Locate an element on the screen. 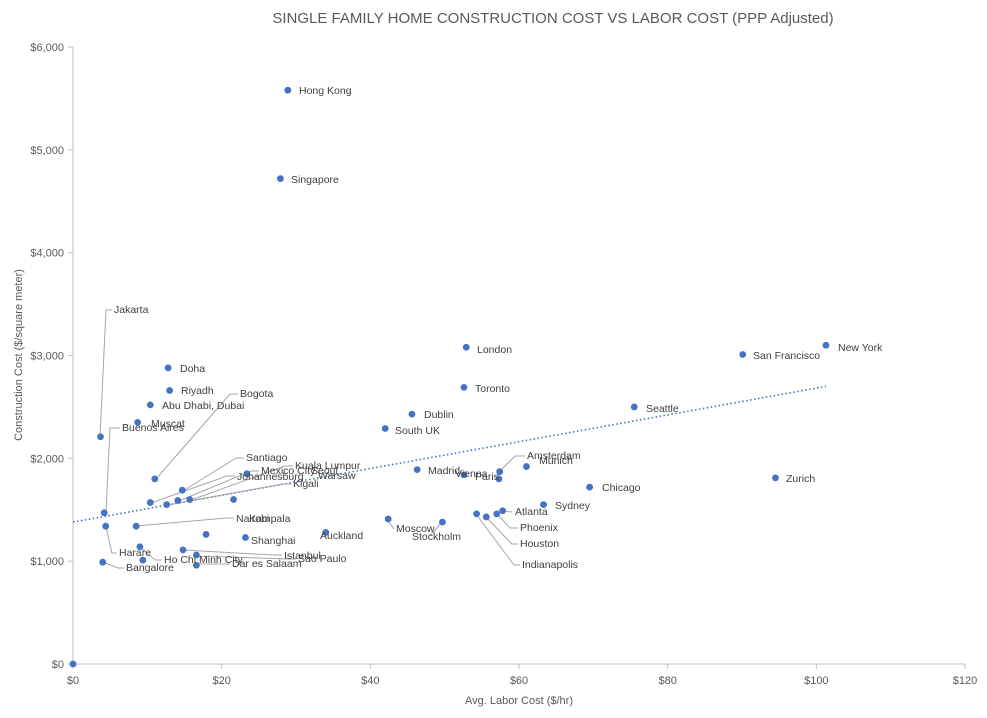  data-point-warsaw is located at coordinates (233, 499).